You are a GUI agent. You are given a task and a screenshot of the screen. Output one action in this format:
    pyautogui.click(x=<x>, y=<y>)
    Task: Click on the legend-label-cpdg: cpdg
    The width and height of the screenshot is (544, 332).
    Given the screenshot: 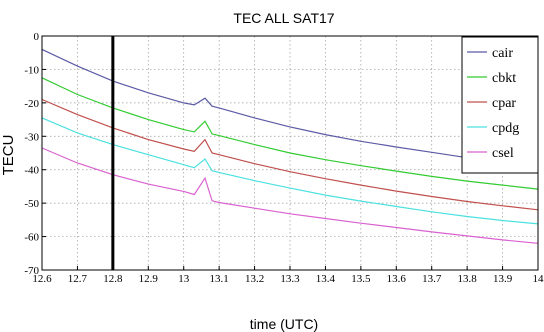 What is the action you would take?
    pyautogui.click(x=505, y=128)
    